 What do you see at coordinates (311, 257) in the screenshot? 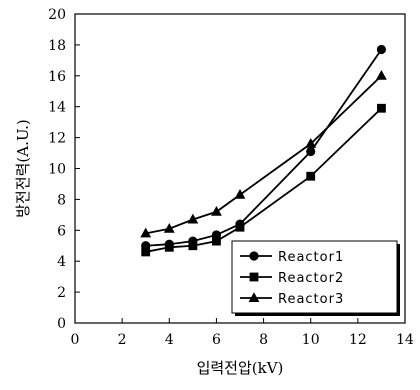
I see `legend-label: Reactor1` at bounding box center [311, 257].